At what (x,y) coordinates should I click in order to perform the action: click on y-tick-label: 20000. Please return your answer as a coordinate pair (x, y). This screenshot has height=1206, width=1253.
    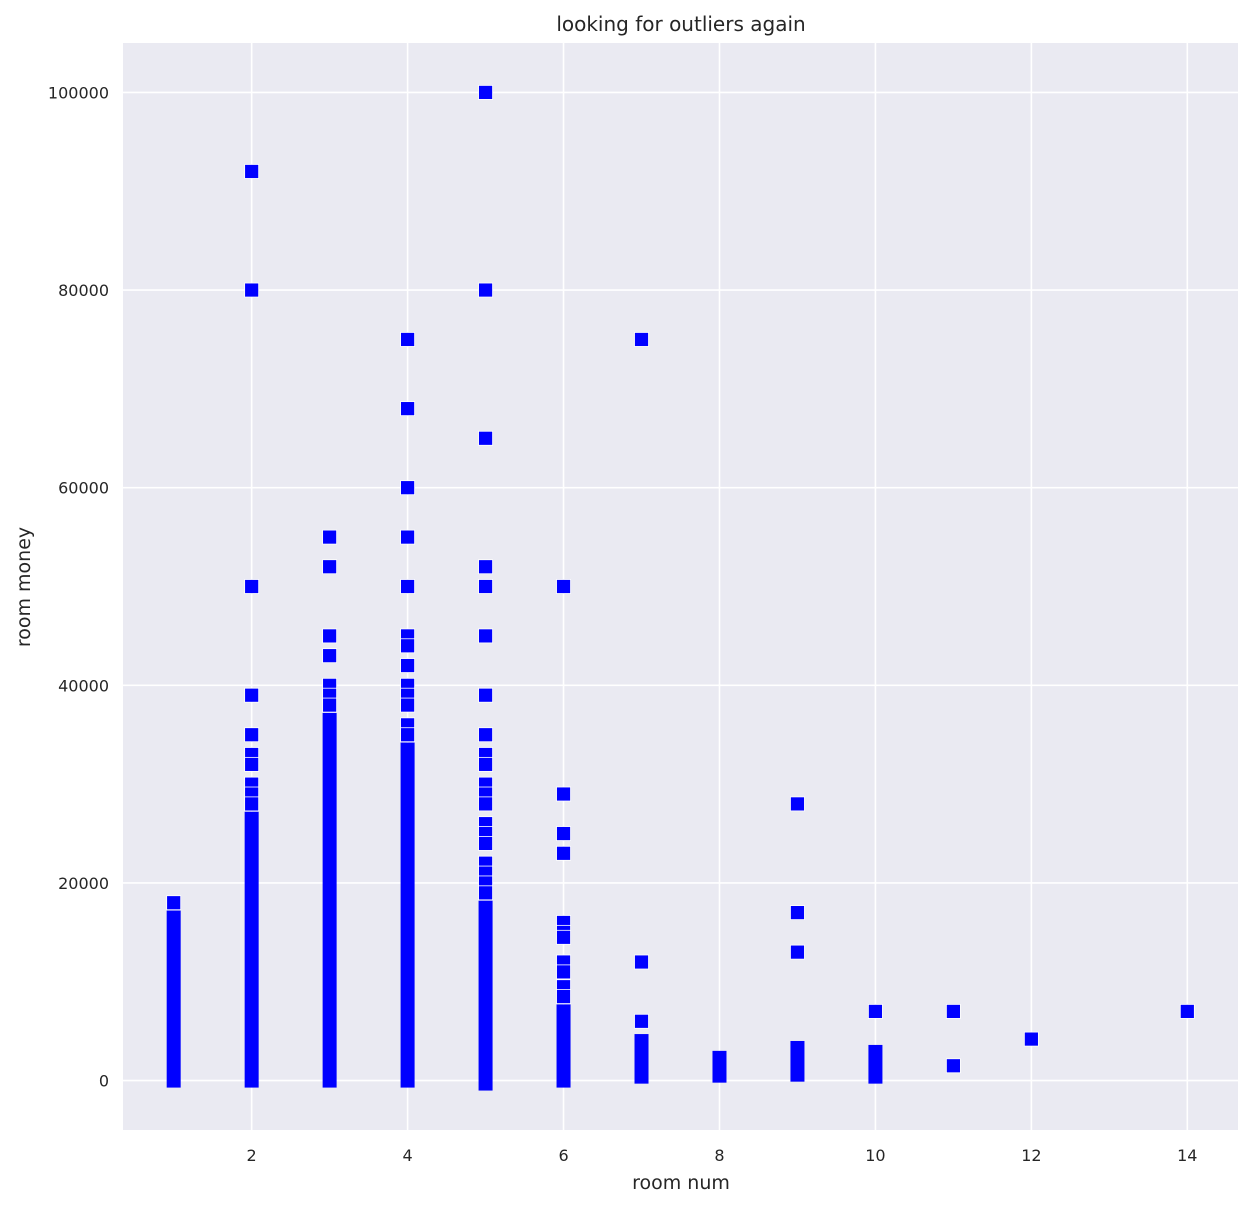
    Looking at the image, I should click on (83, 883).